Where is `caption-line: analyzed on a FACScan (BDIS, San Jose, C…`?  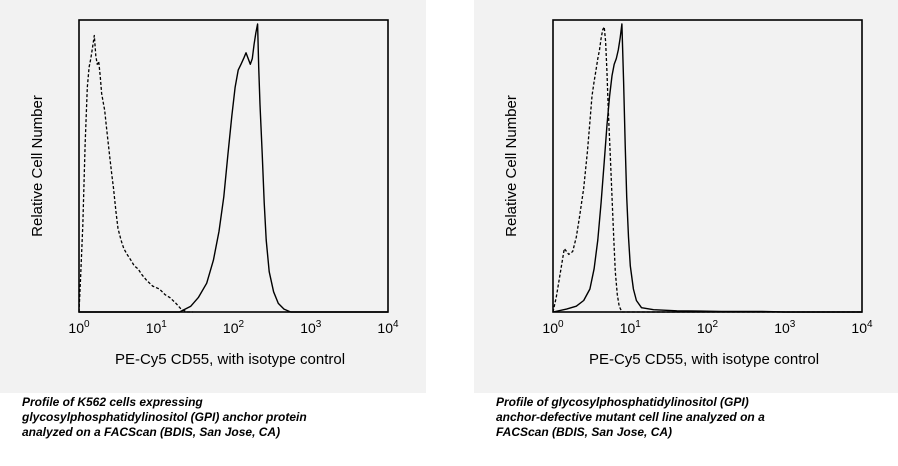
caption-line: analyzed on a FACScan (BDIS, San Jose, C… is located at coordinates (151, 432).